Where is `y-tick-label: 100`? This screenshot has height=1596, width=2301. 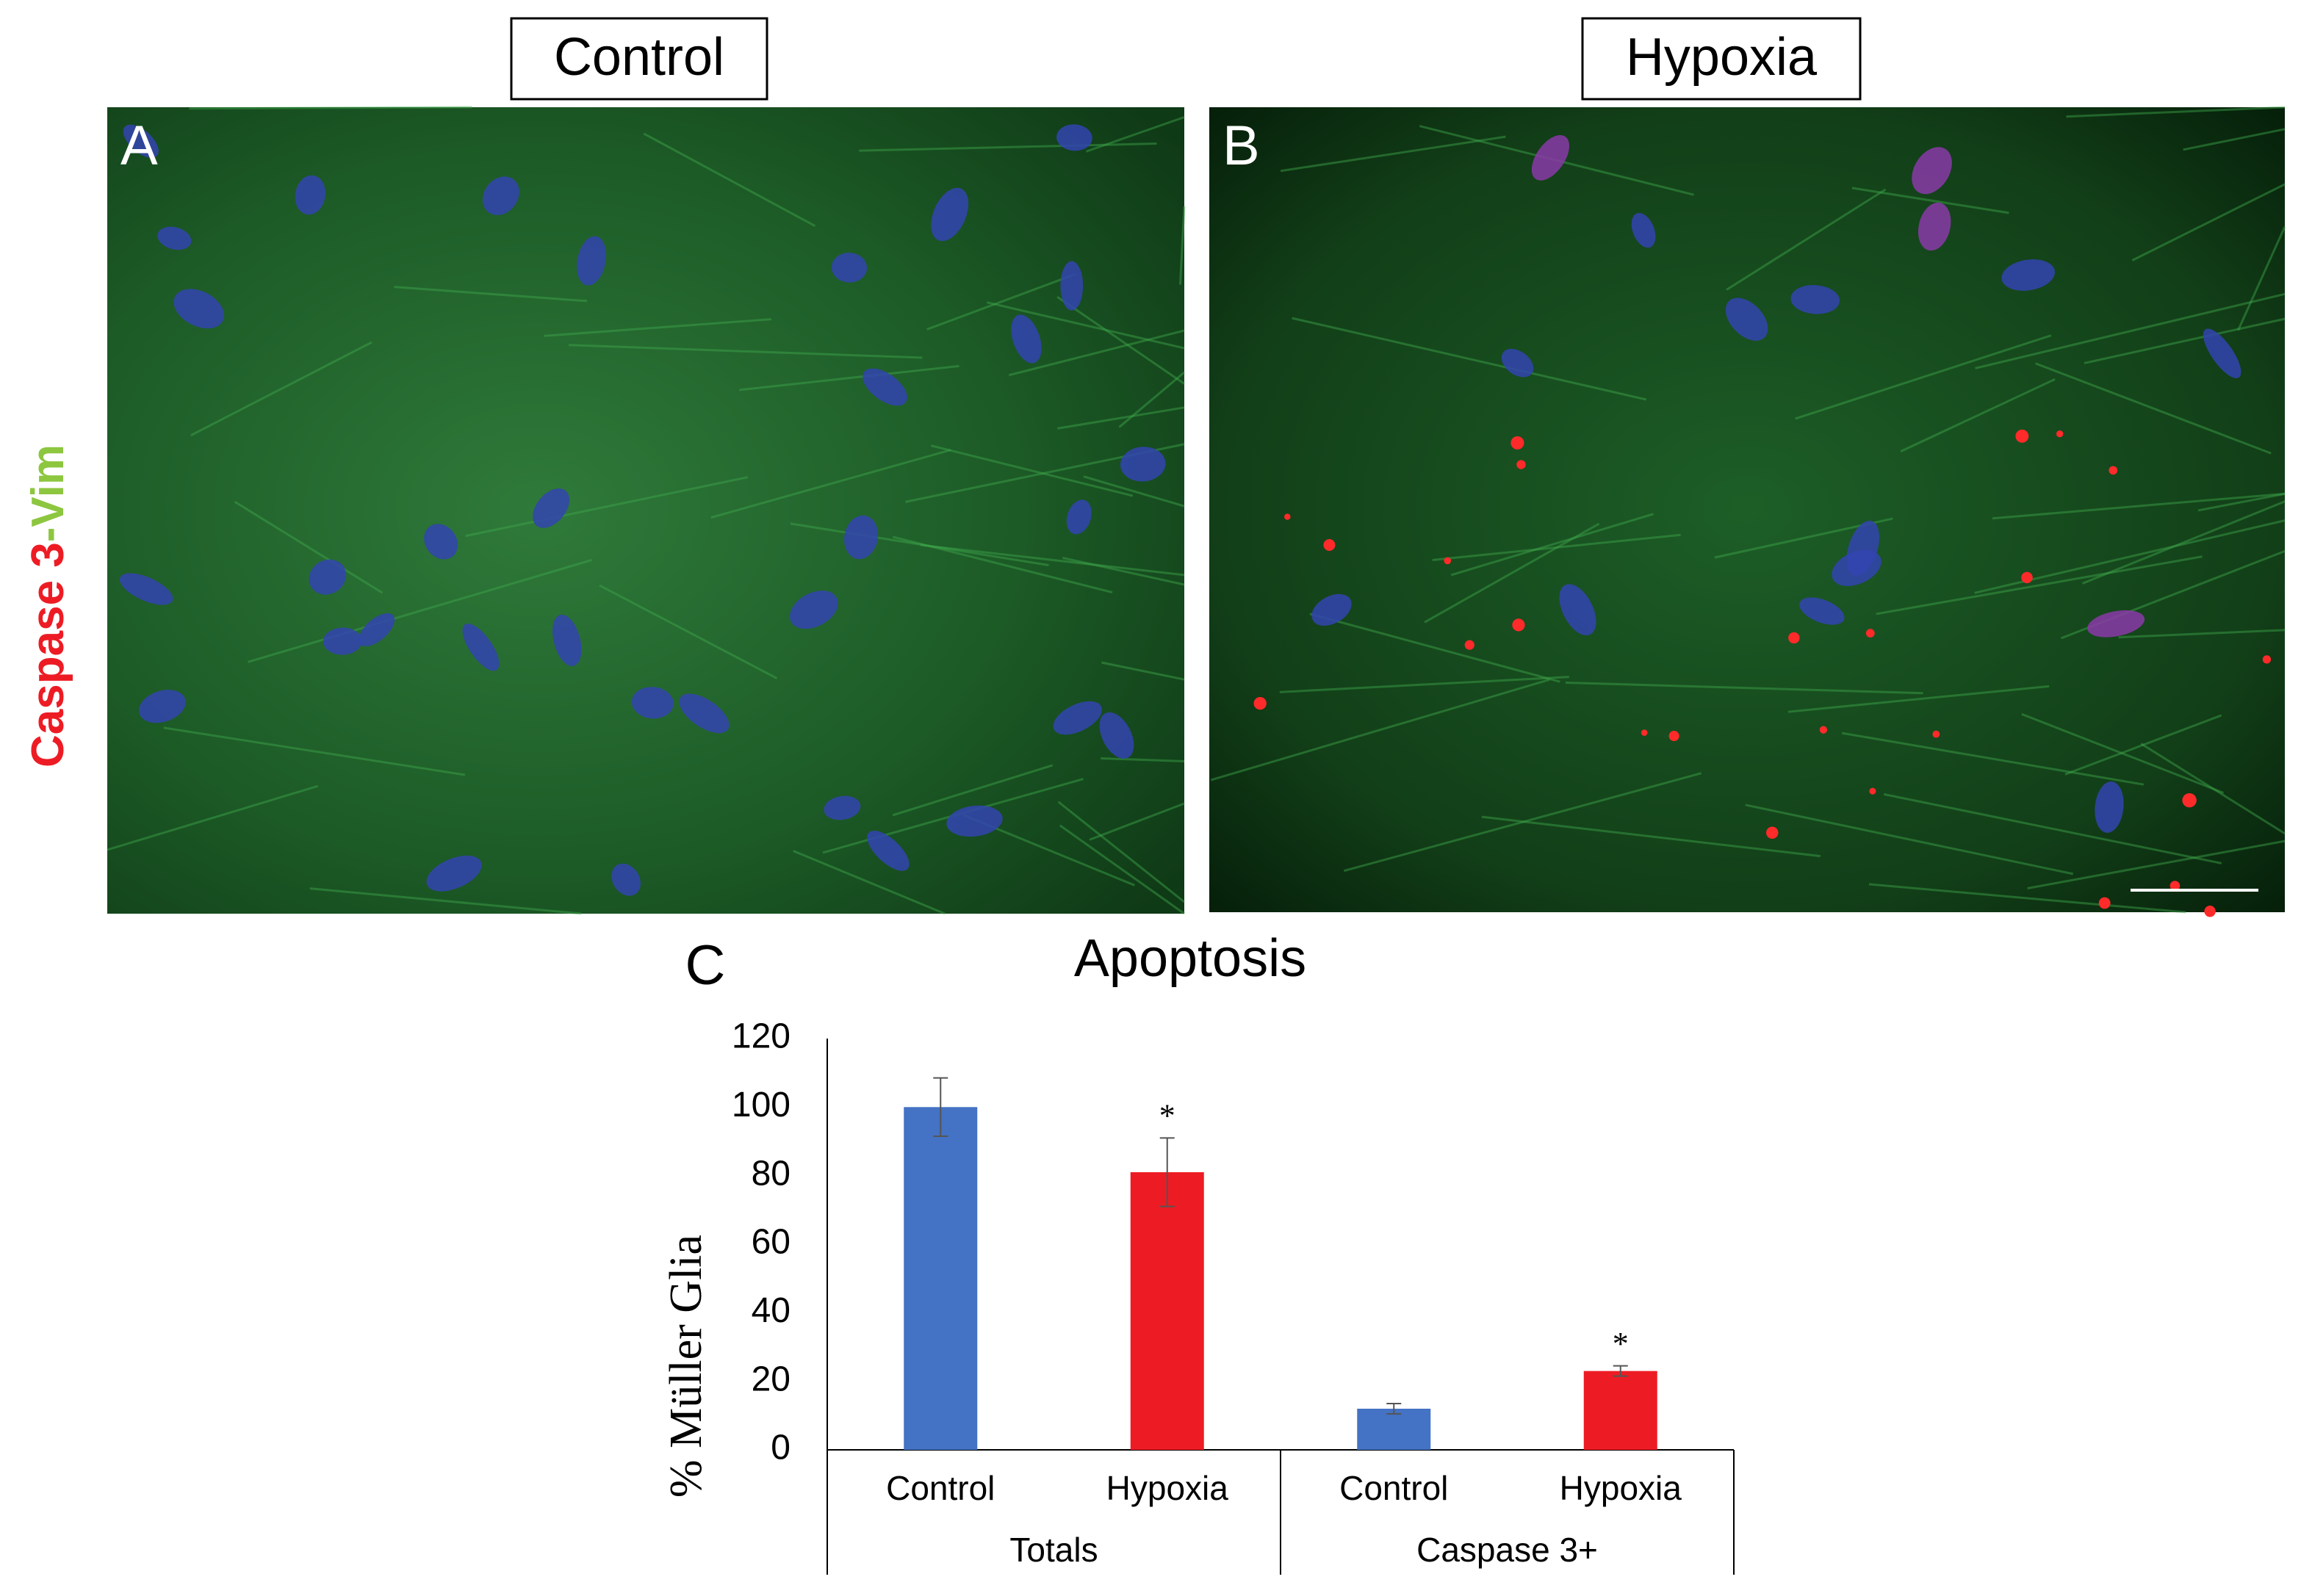 y-tick-label: 100 is located at coordinates (762, 1105).